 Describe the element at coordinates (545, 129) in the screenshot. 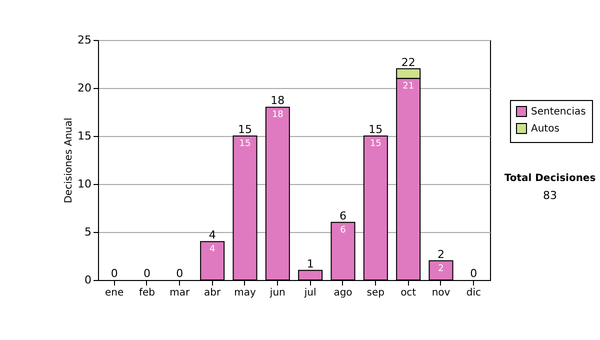

I see `legend-label: Autos` at that location.